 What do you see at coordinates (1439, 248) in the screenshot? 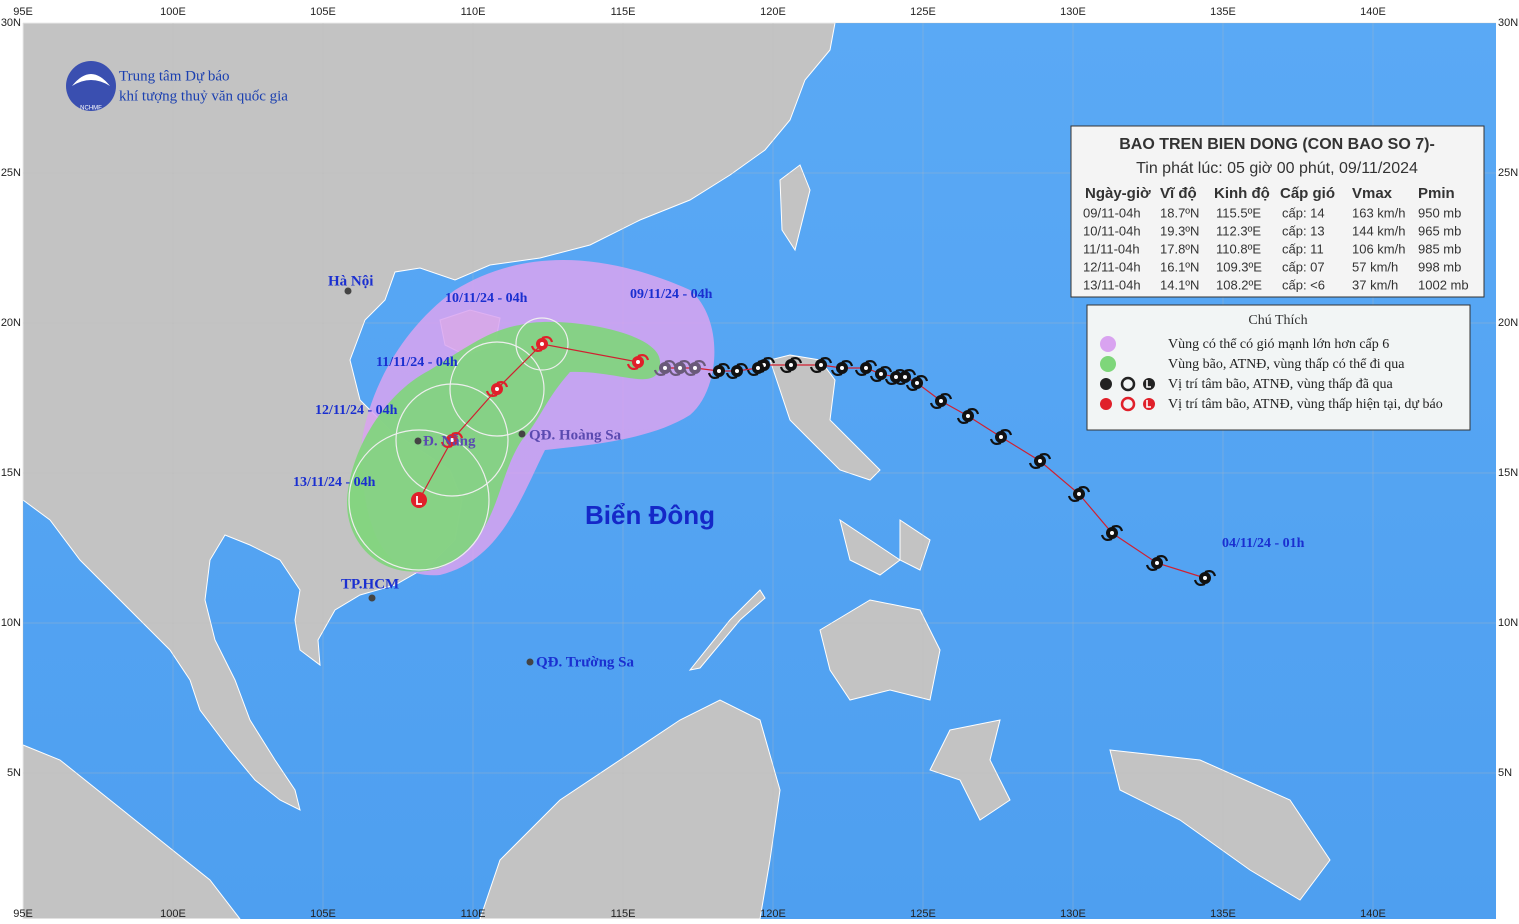
I see `table-cell: 985 mb` at bounding box center [1439, 248].